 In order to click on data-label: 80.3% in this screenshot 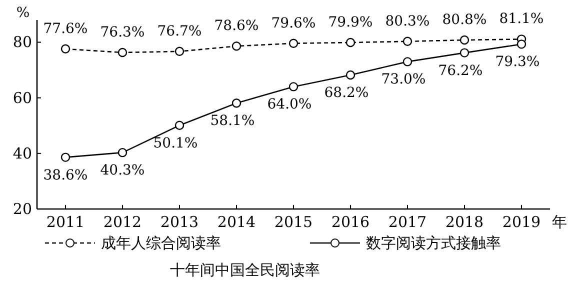, I will do `click(407, 21)`.